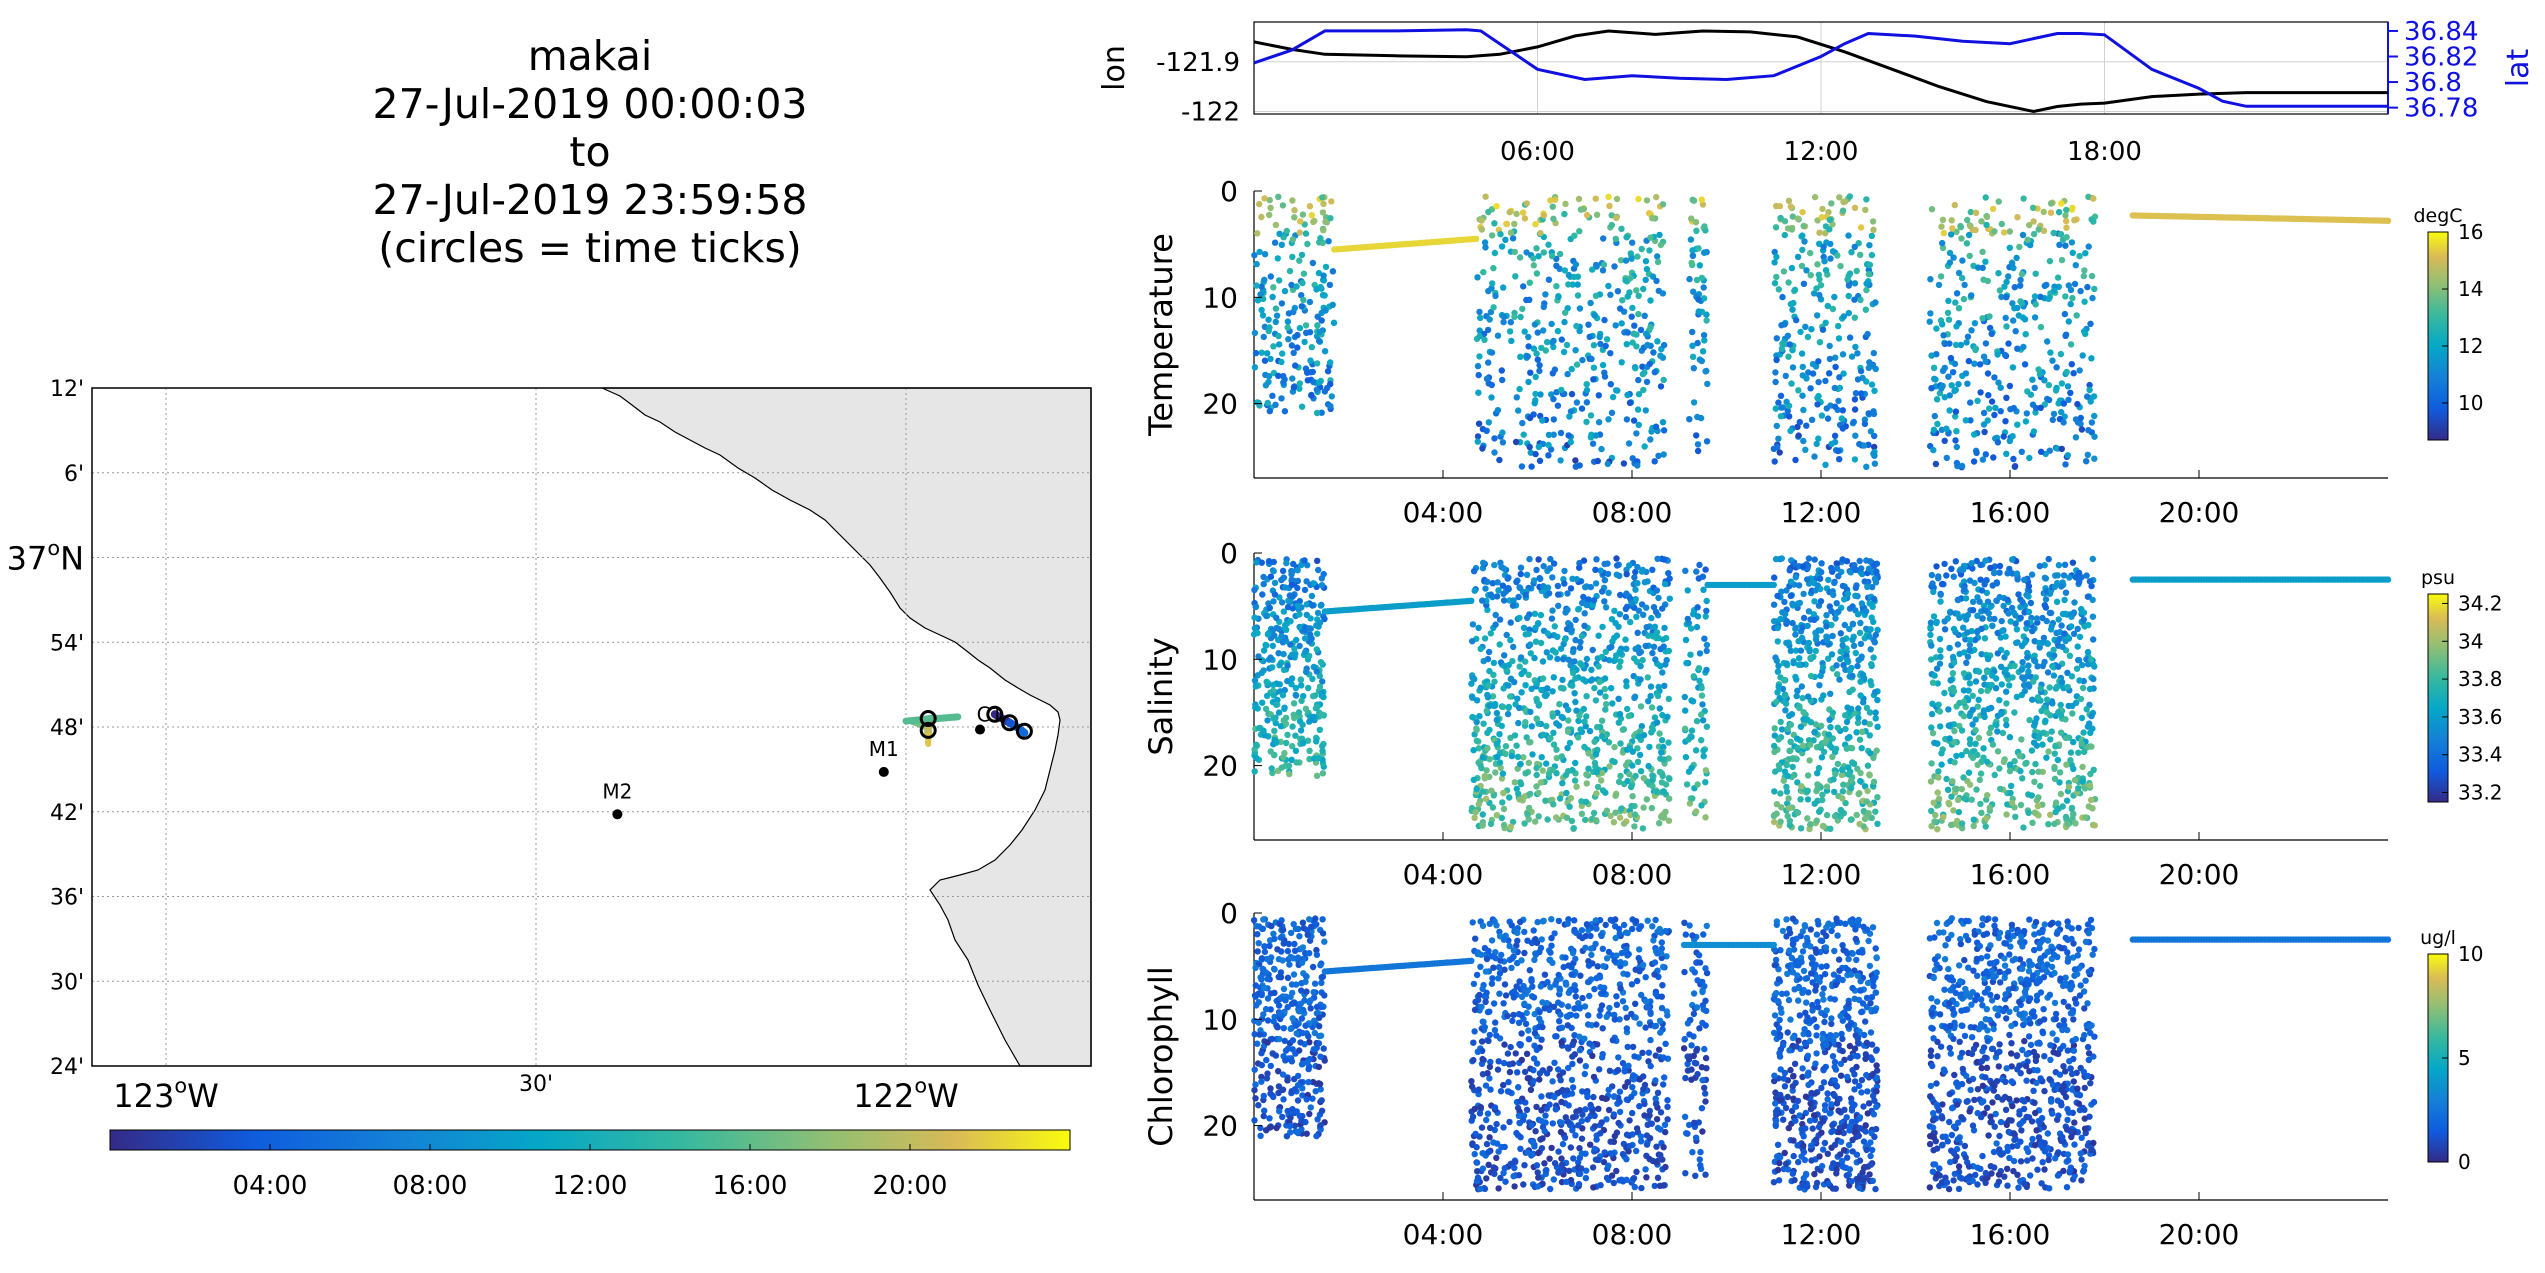  What do you see at coordinates (67, 982) in the screenshot?
I see `map-y-tick-label: 30'` at bounding box center [67, 982].